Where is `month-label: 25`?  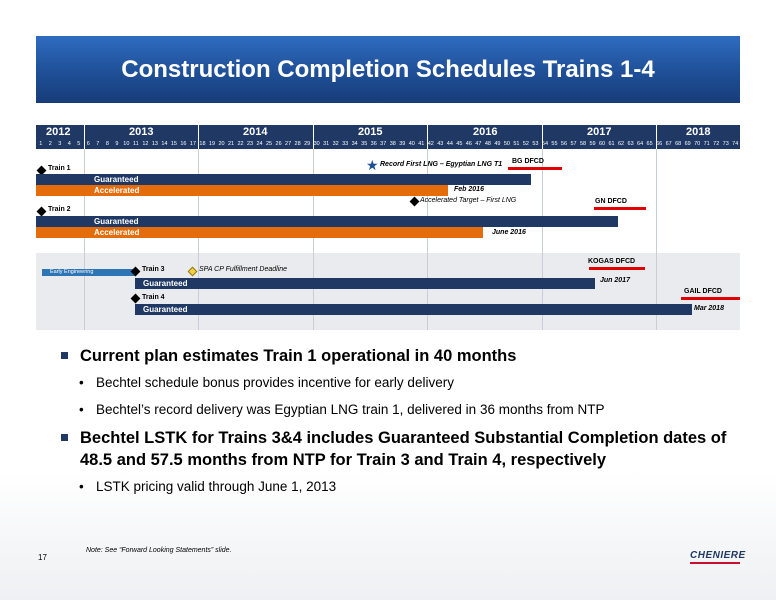 month-label: 25 is located at coordinates (269, 144).